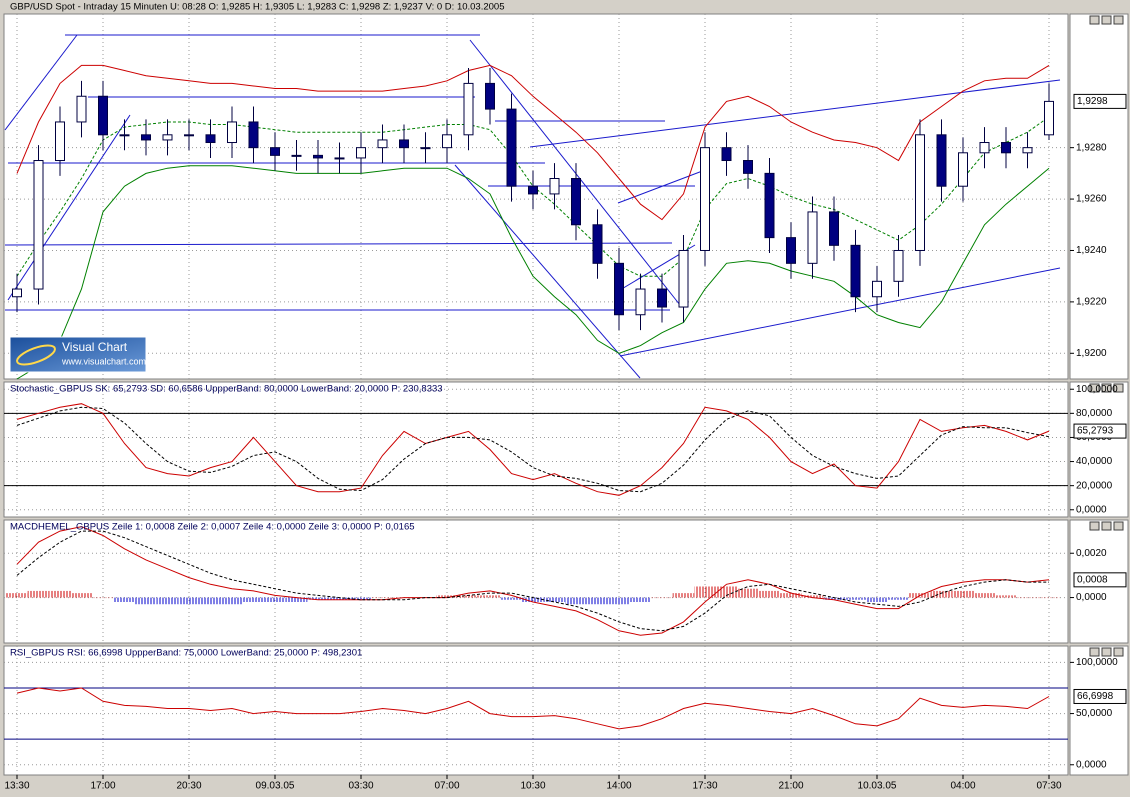  What do you see at coordinates (532, 786) in the screenshot?
I see `x-tick-label: 10:30` at bounding box center [532, 786].